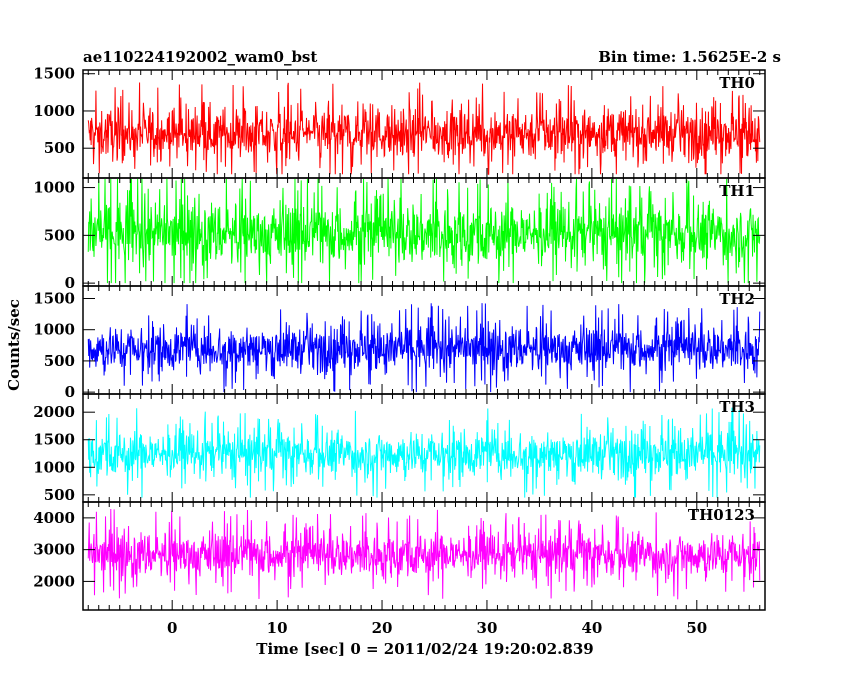 The height and width of the screenshot is (684, 850). Describe the element at coordinates (54, 550) in the screenshot. I see `y-tick-label: 3000` at that location.